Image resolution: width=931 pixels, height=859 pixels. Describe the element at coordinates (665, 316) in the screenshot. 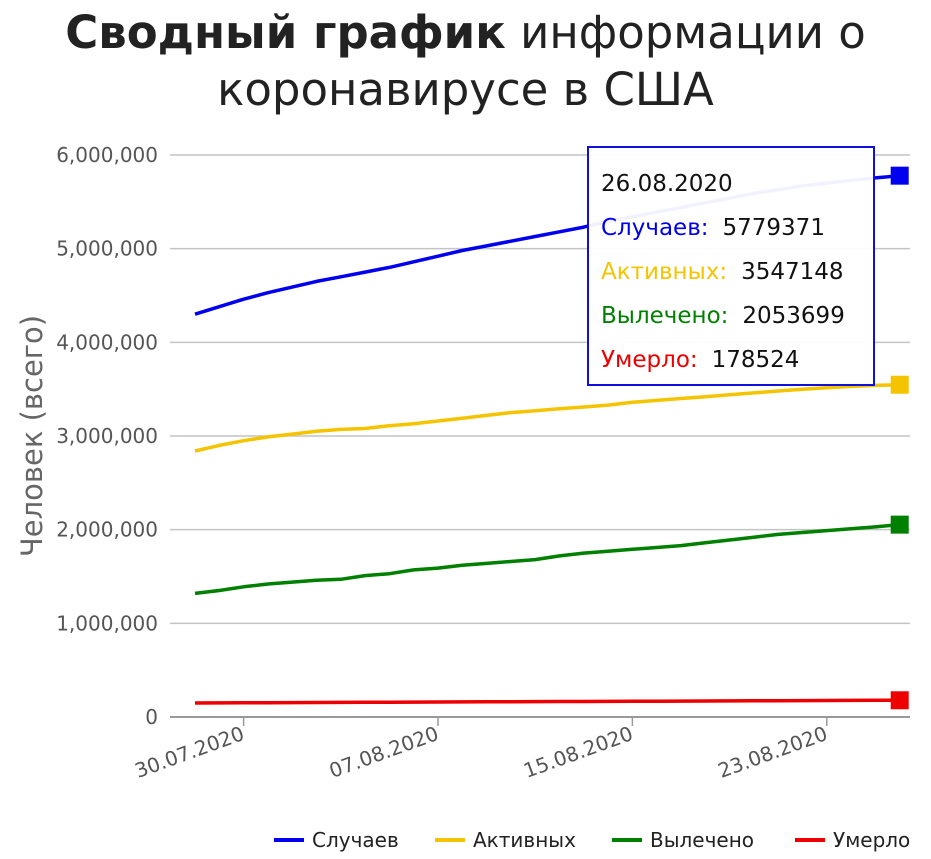

I see `tooltip-row-label: Вылечено:` at that location.